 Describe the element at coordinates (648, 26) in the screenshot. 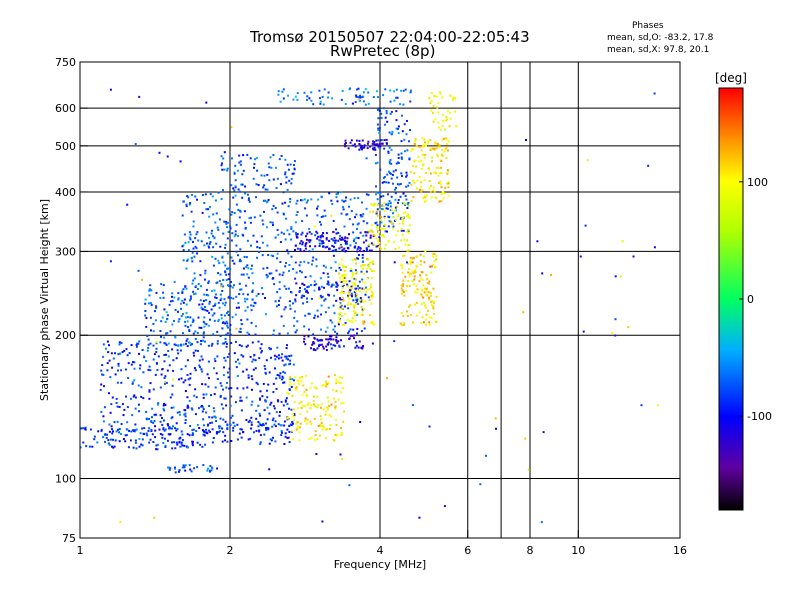

I see `legend-title: Phases` at that location.